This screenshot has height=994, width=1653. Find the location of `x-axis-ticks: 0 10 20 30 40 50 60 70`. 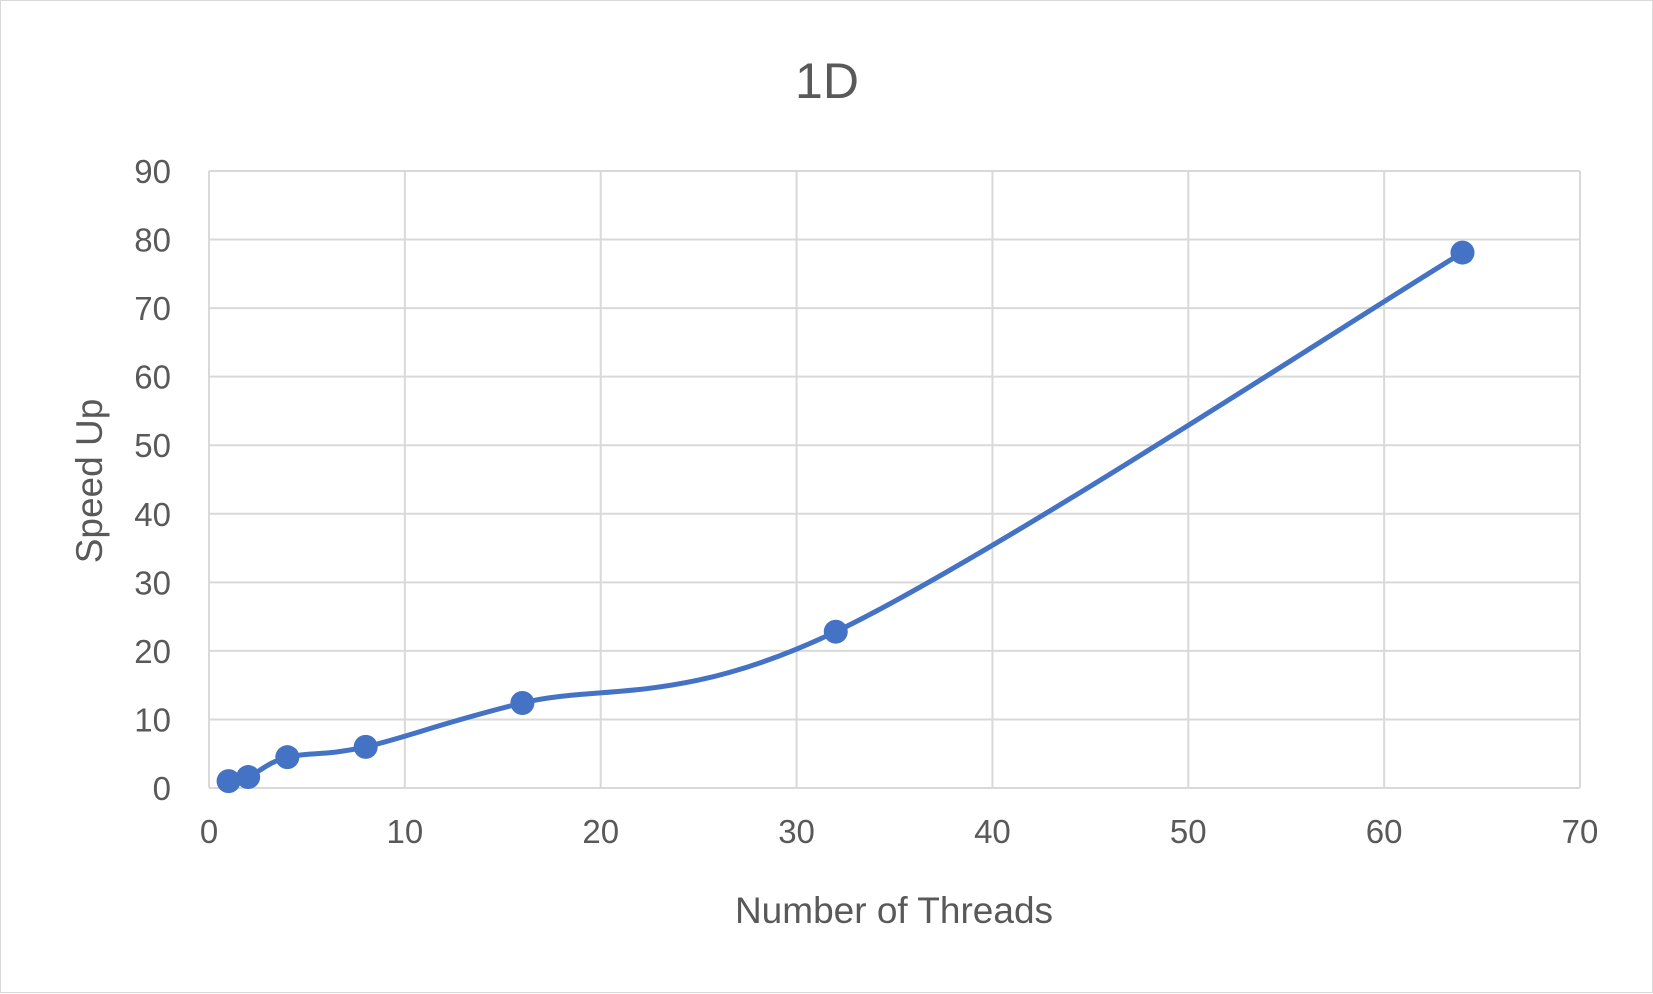

x-axis-ticks: 0 10 20 30 40 50 60 70 is located at coordinates (899, 831).